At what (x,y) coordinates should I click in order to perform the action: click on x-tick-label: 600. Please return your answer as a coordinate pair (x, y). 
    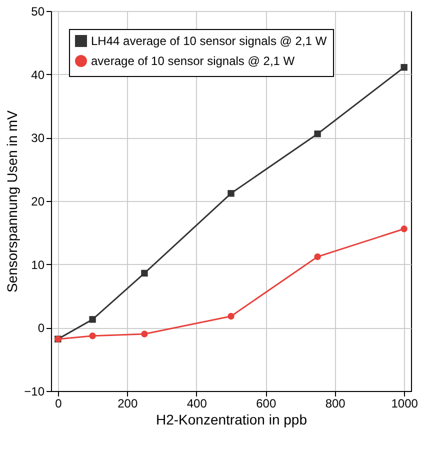
    Looking at the image, I should click on (266, 403).